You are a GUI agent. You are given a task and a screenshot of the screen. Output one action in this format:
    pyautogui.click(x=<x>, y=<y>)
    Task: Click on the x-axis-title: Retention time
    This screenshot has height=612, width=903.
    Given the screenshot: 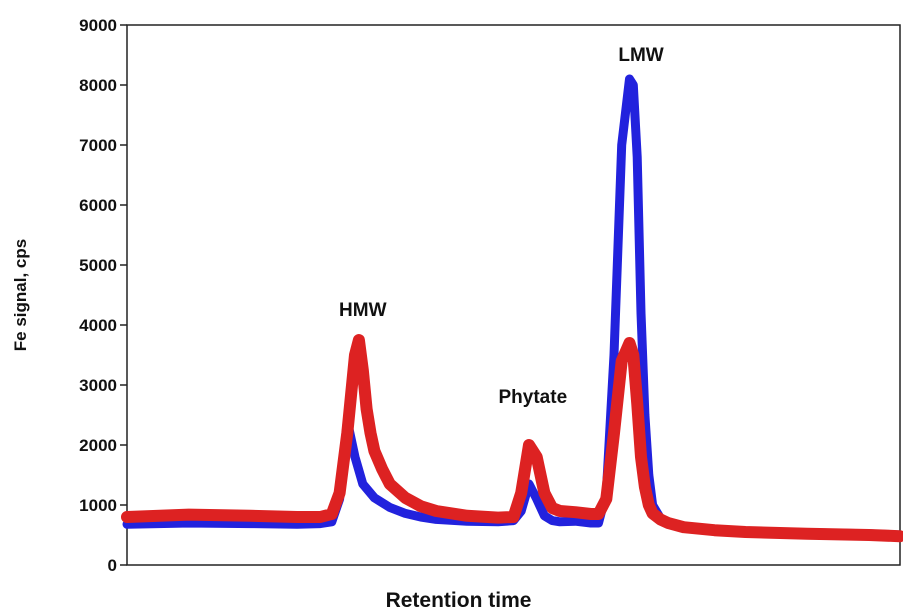 What is the action you would take?
    pyautogui.click(x=459, y=600)
    